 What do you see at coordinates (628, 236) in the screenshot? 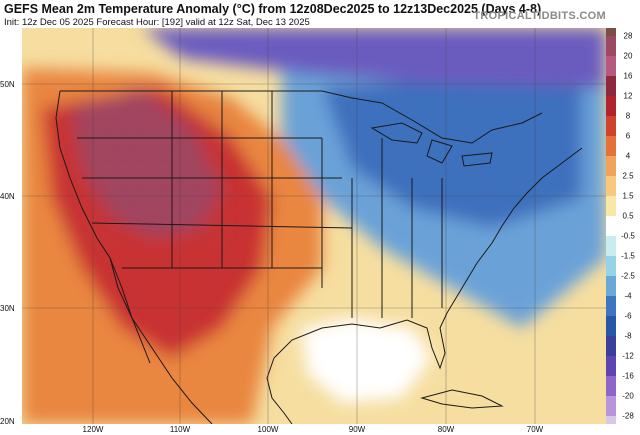
I see `colorbar-label: -0.5` at bounding box center [628, 236].